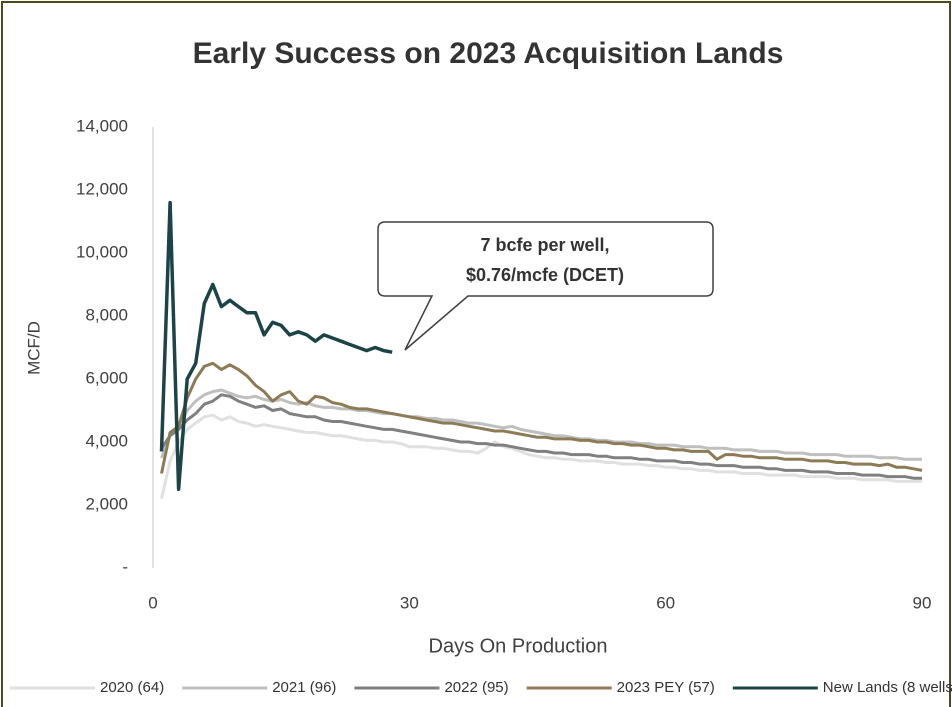 The width and height of the screenshot is (952, 707). I want to click on y-tick-label: 6,000, so click(106, 377).